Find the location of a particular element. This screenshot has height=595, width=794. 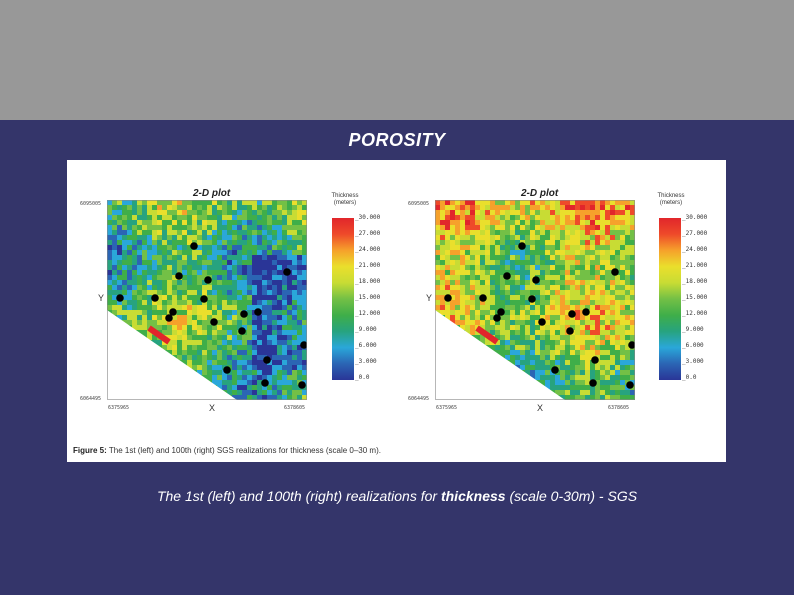

slide-title: POROSITY is located at coordinates (397, 140).